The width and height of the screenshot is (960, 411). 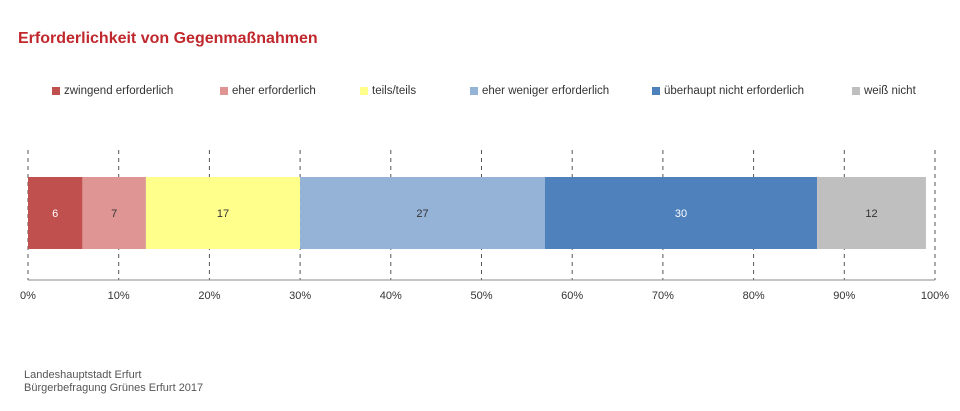 I want to click on x-tick-label: 60%, so click(x=572, y=296).